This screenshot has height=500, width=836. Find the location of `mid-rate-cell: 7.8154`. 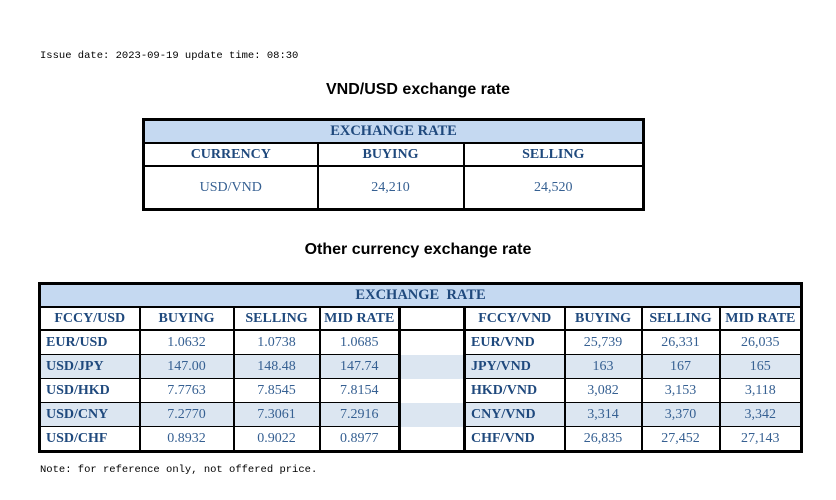

mid-rate-cell: 7.8154 is located at coordinates (359, 390).